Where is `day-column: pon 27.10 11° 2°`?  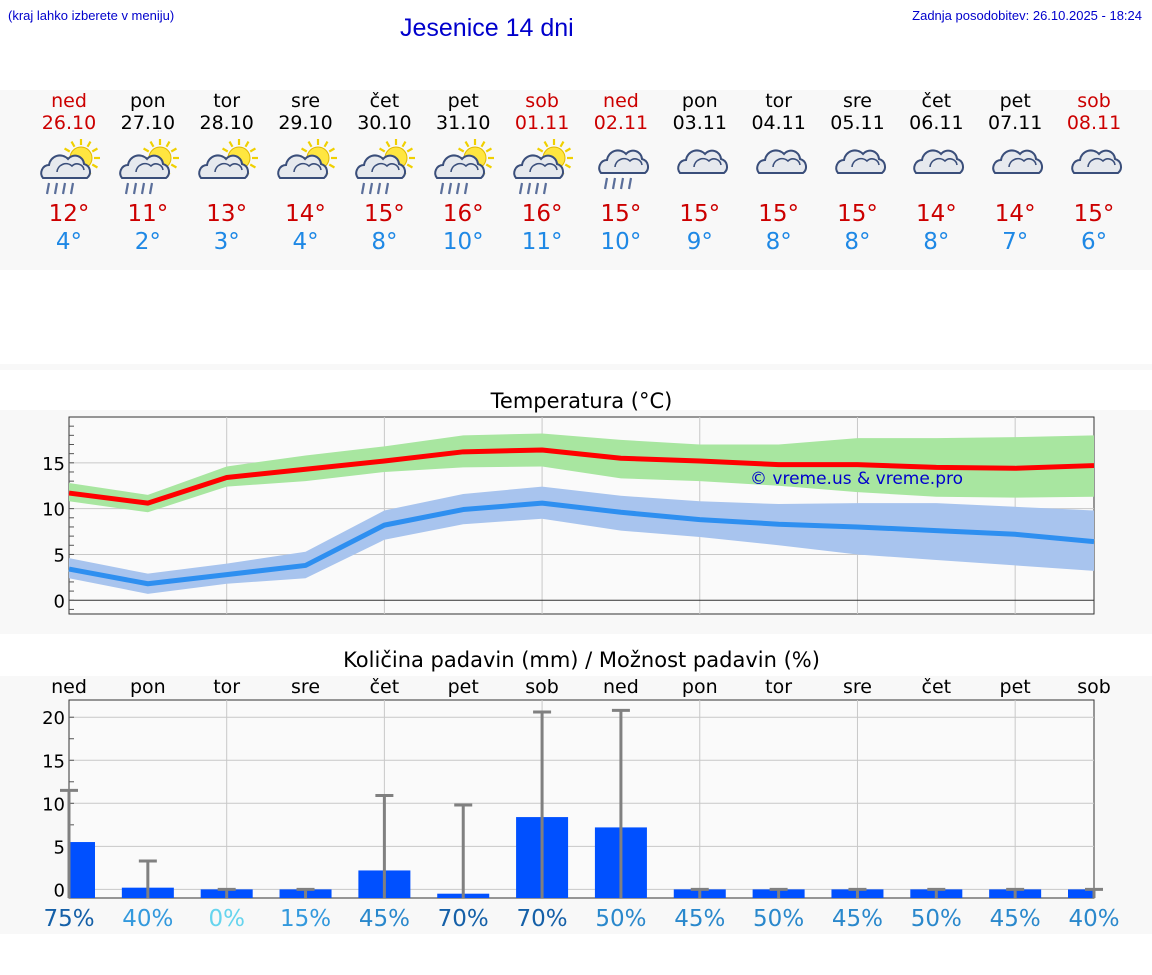 day-column: pon 27.10 11° 2° is located at coordinates (148, 173).